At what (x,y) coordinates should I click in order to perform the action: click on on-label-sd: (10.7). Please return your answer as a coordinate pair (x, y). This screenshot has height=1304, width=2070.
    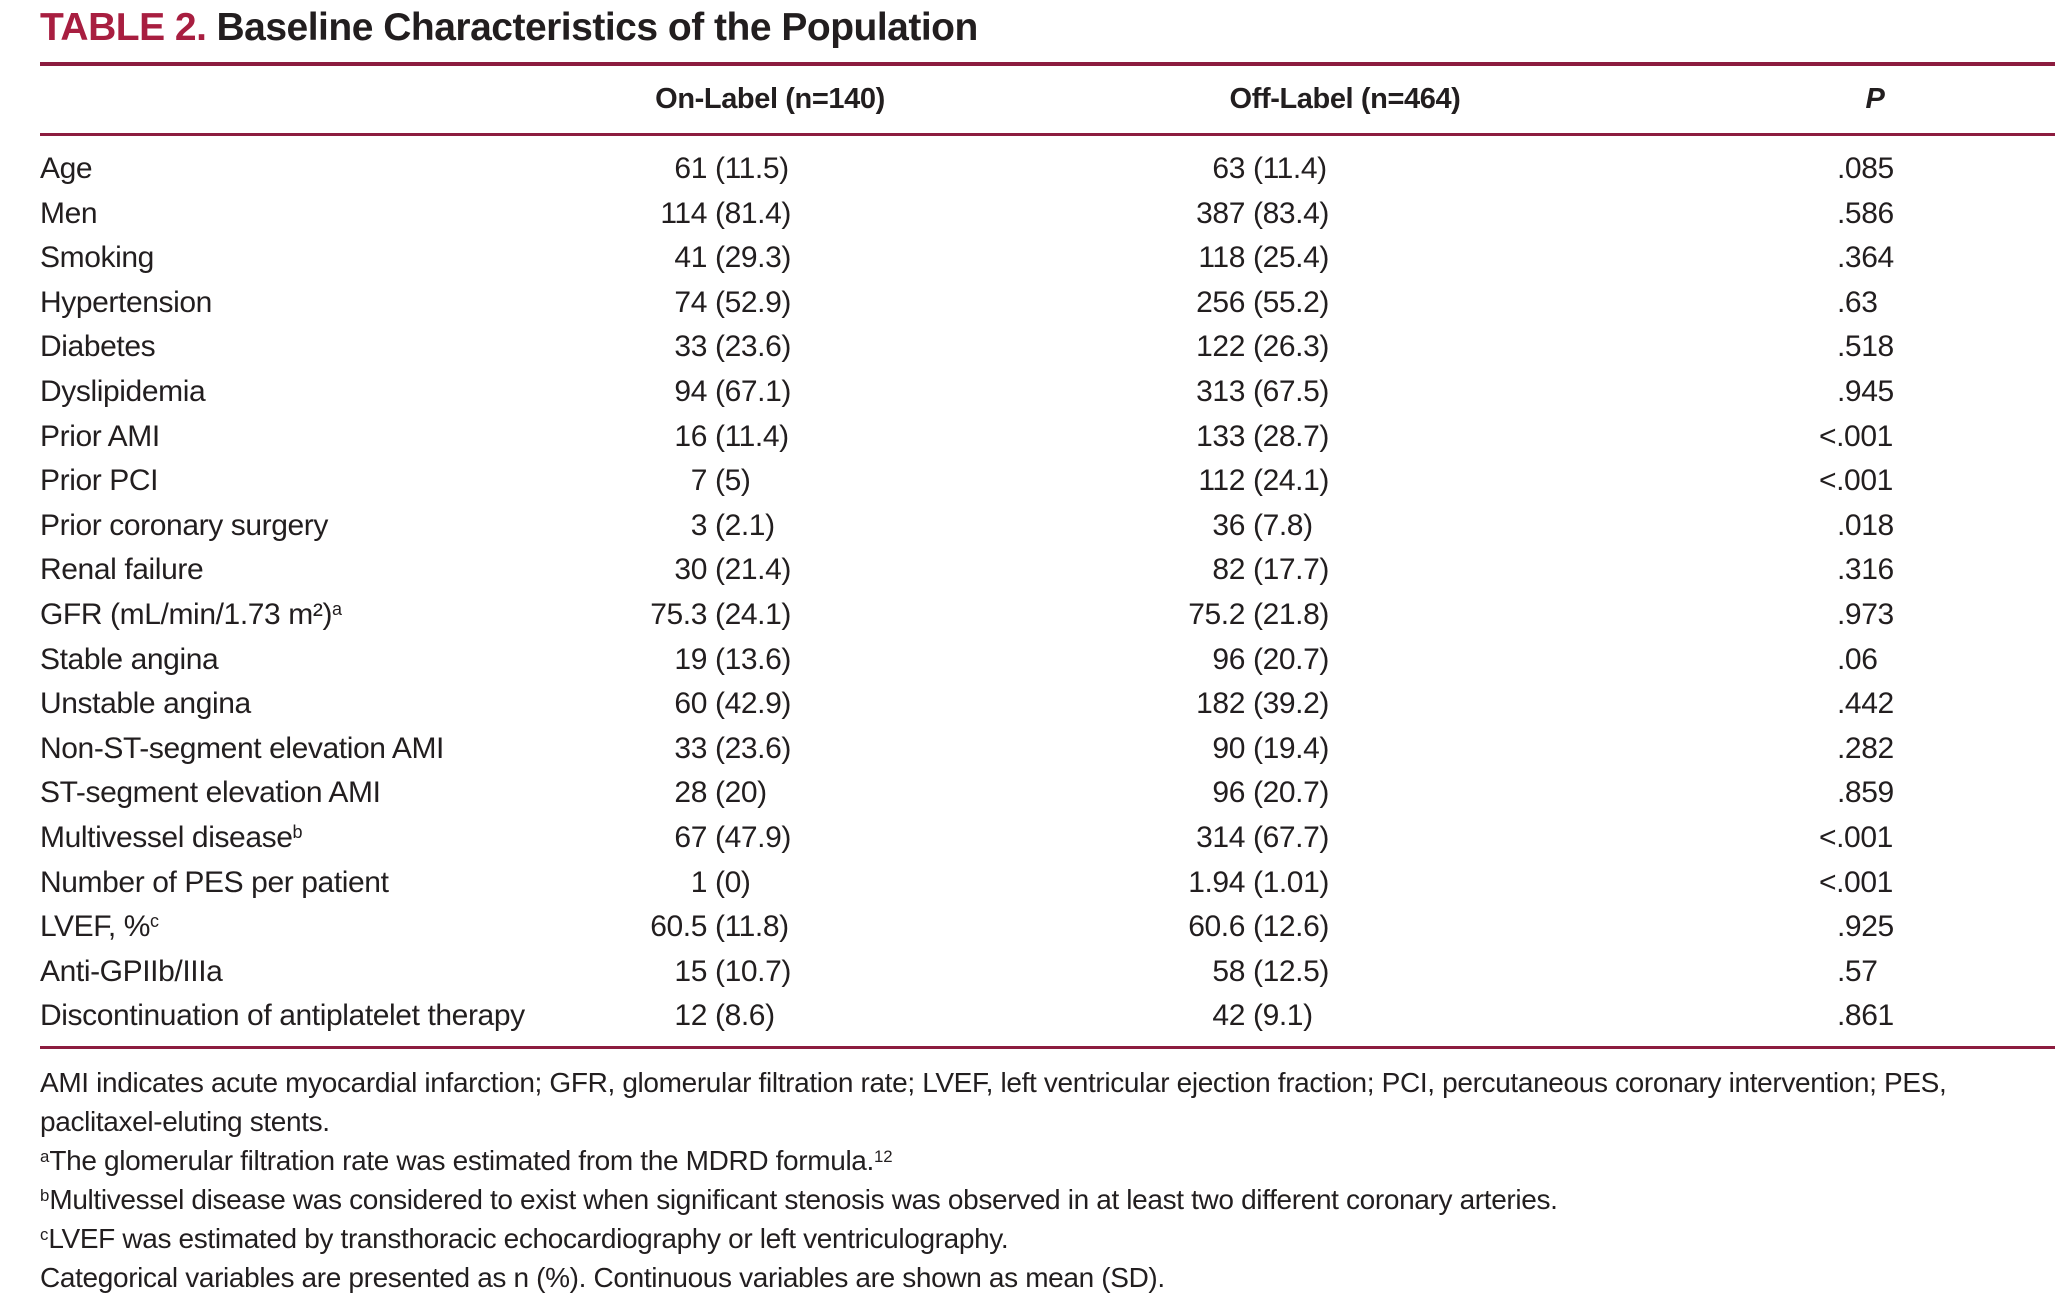
    Looking at the image, I should click on (753, 971).